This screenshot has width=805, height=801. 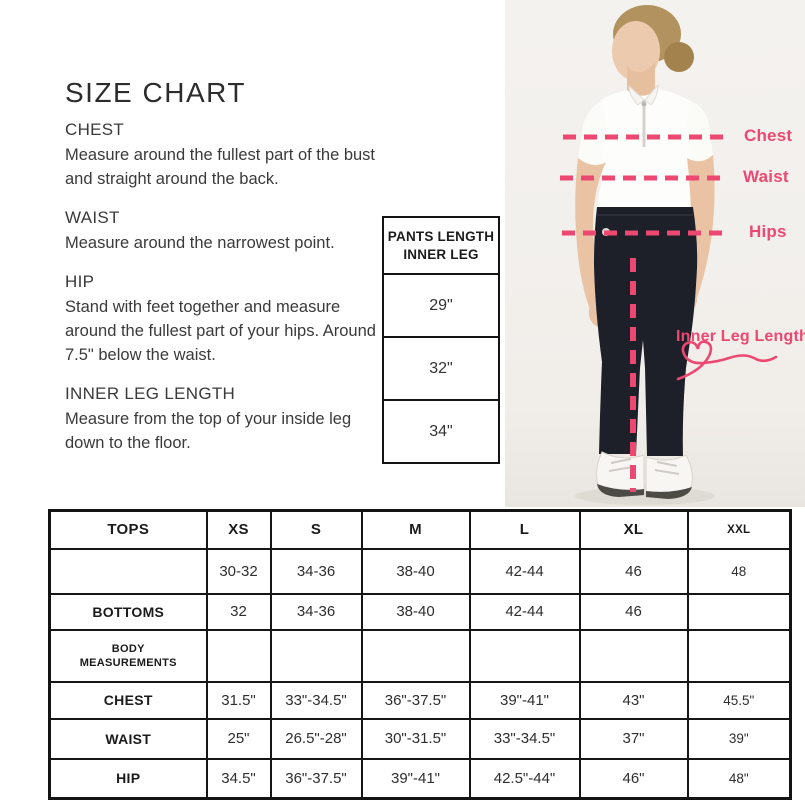 I want to click on polo-sleeve-right, so click(x=700, y=131).